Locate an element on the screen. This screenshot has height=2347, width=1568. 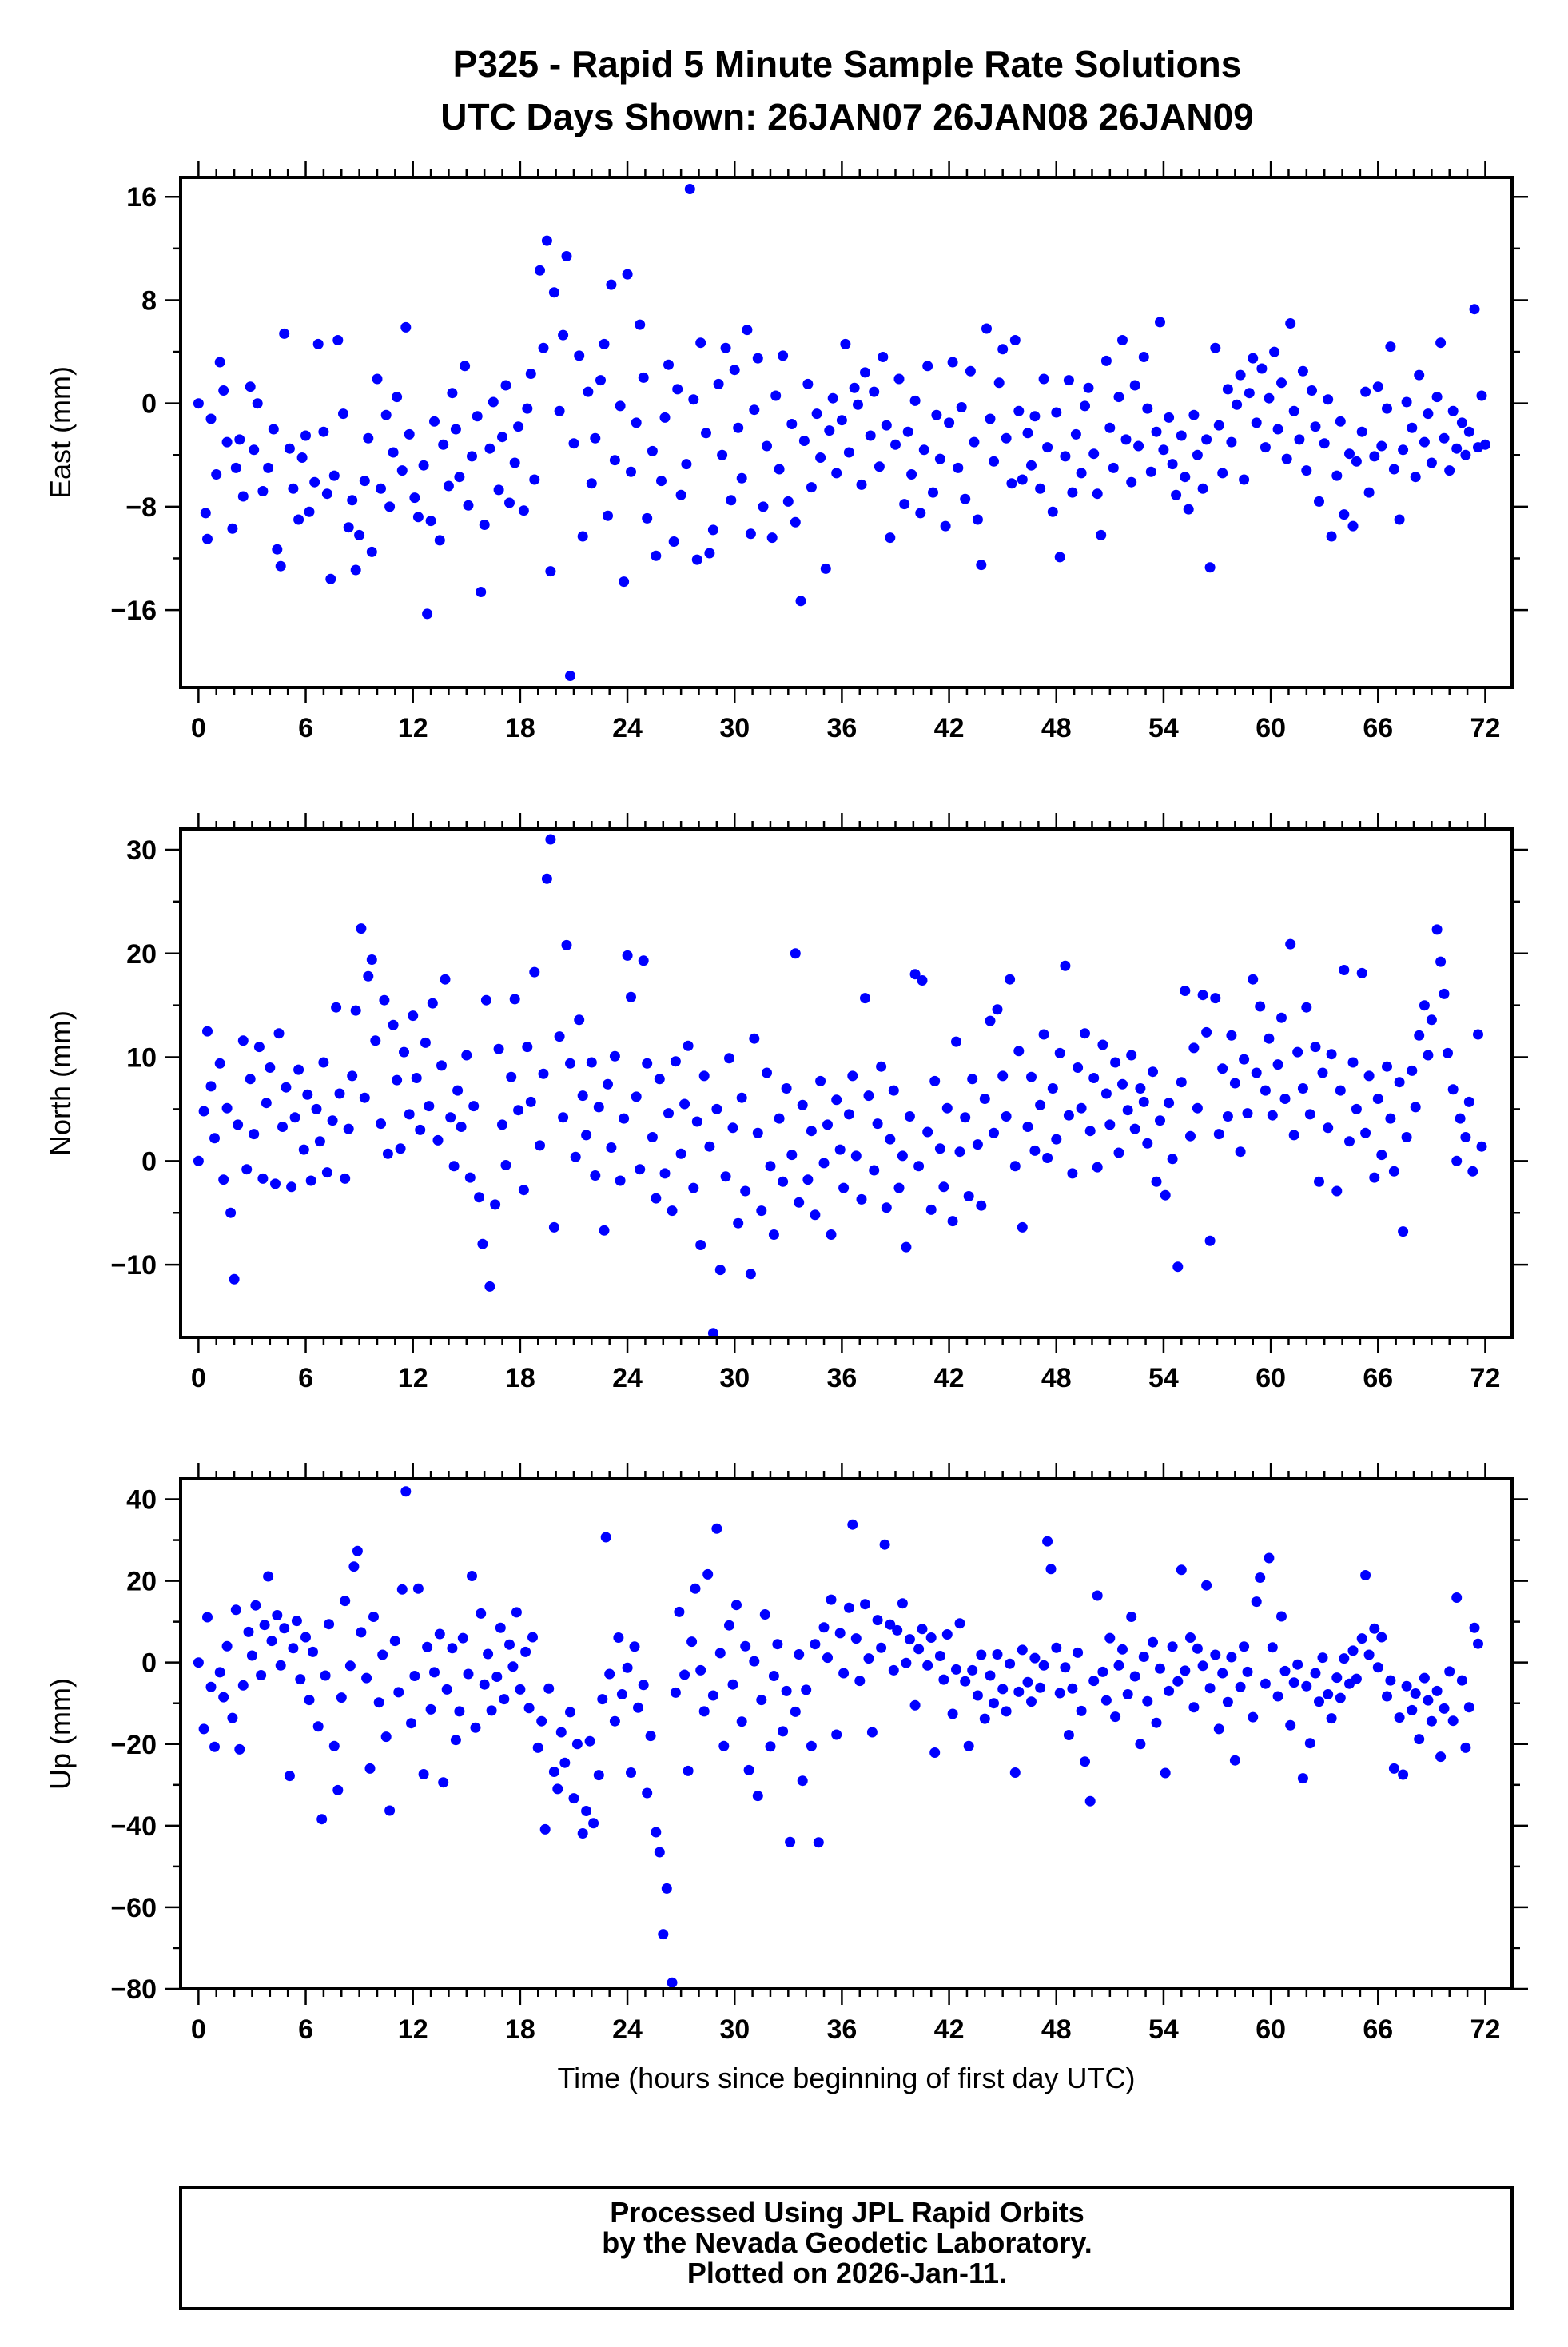
east-x-tick-label: 48 is located at coordinates (1056, 728).